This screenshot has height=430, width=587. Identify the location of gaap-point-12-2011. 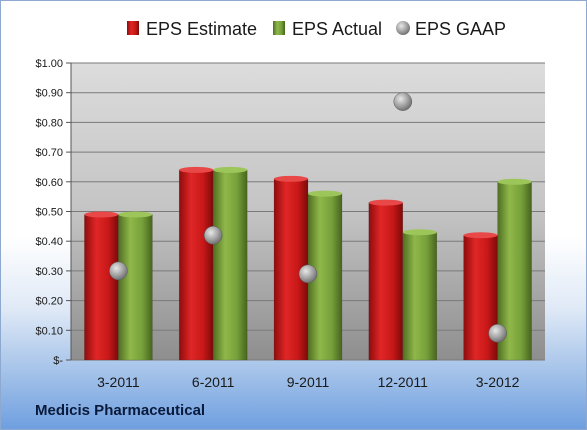
(403, 101).